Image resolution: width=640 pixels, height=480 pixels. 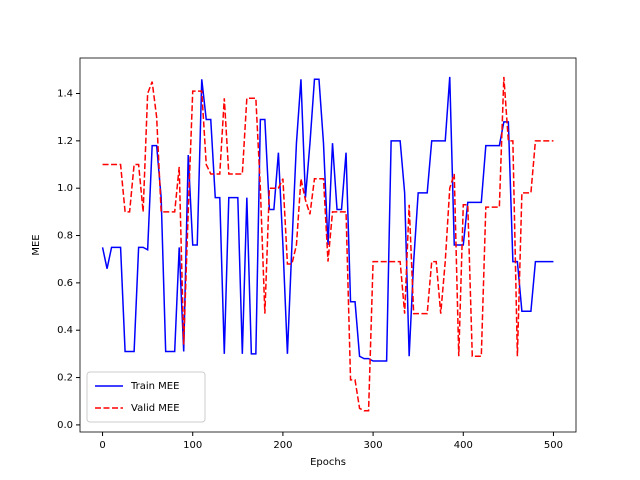 What do you see at coordinates (463, 445) in the screenshot?
I see `x-tick-label: 400` at bounding box center [463, 445].